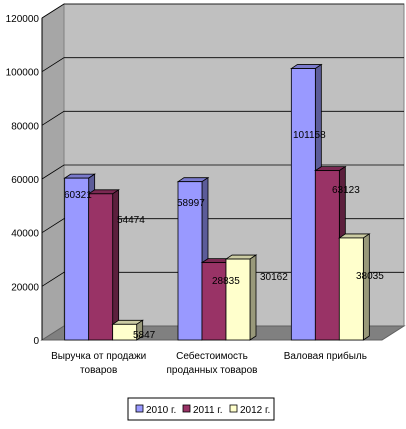 Image resolution: width=406 pixels, height=429 pixels. What do you see at coordinates (325, 356) in the screenshot?
I see `x-category-label: Валовая прибыль` at bounding box center [325, 356].